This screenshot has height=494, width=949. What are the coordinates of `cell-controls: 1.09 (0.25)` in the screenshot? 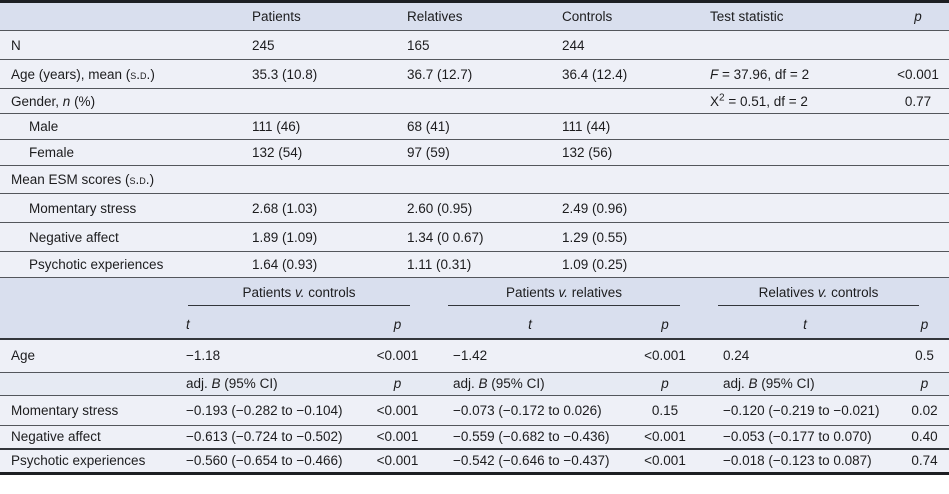 It's located at (595, 264).